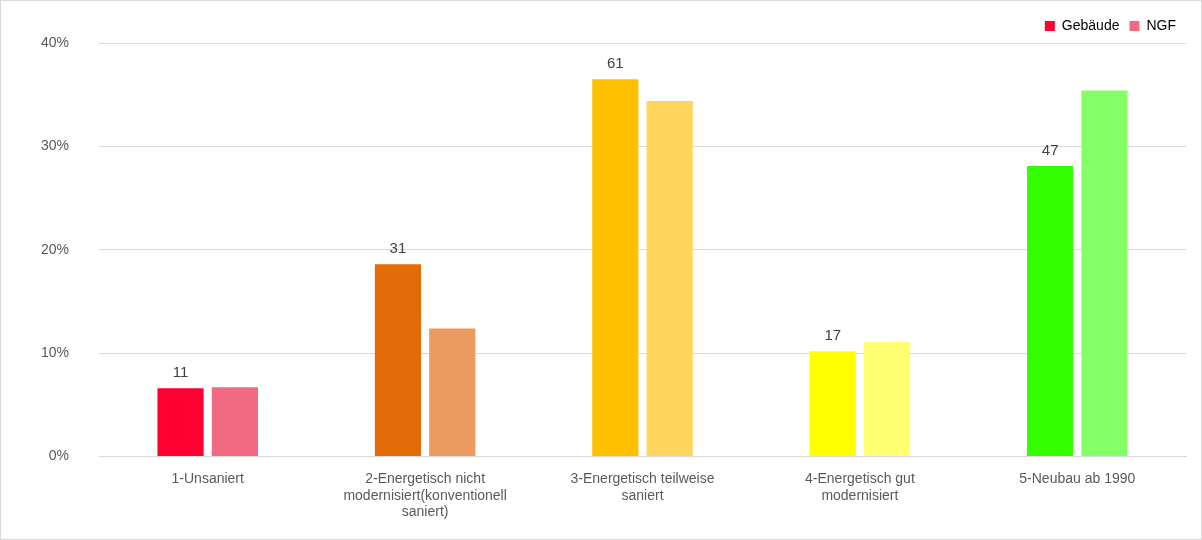 The height and width of the screenshot is (540, 1202). Describe the element at coordinates (860, 486) in the screenshot. I see `x-tick-label: 4-Energetisch gut modernisiert` at that location.